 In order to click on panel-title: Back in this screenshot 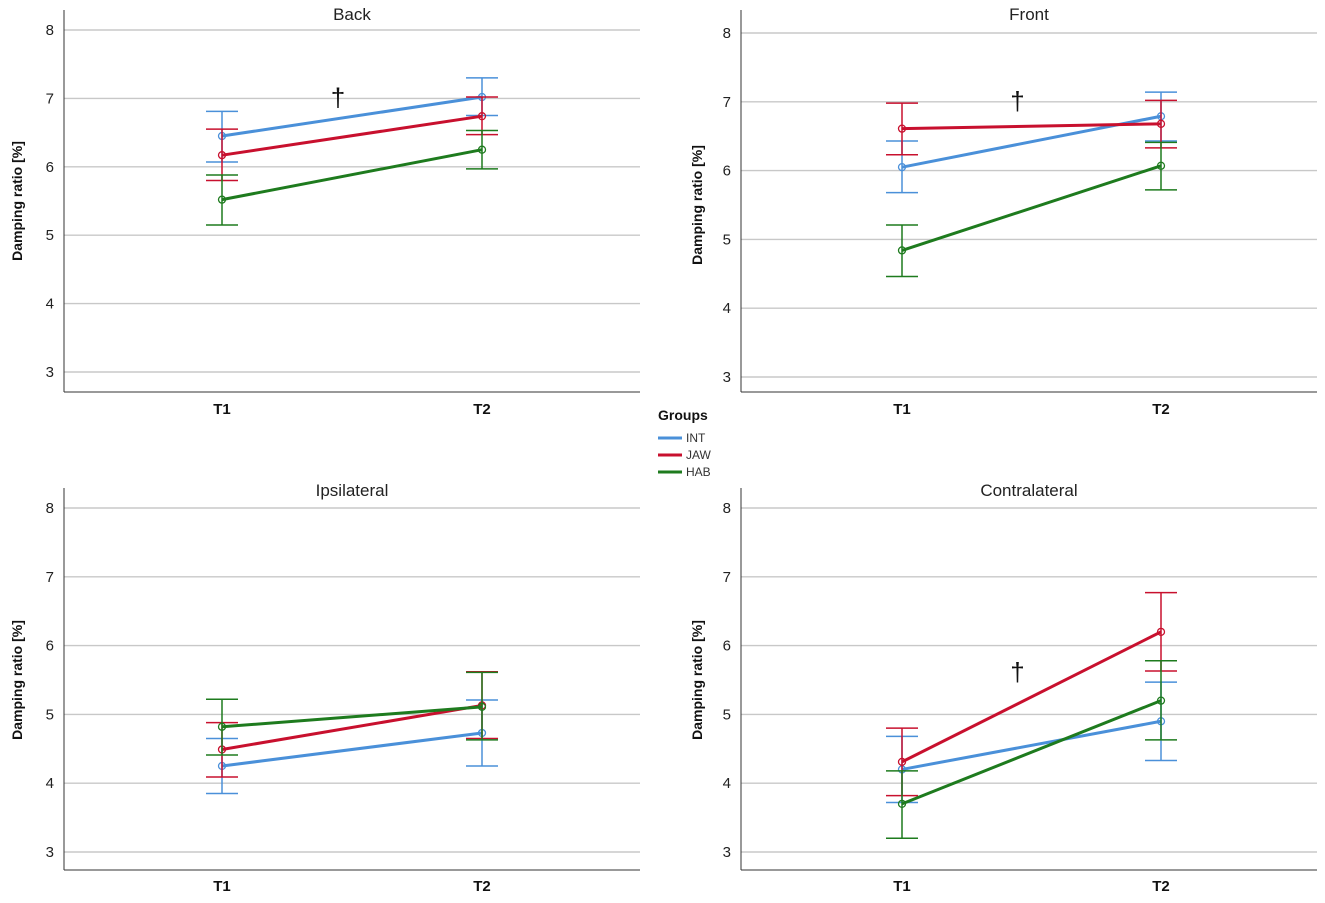, I will do `click(352, 14)`.